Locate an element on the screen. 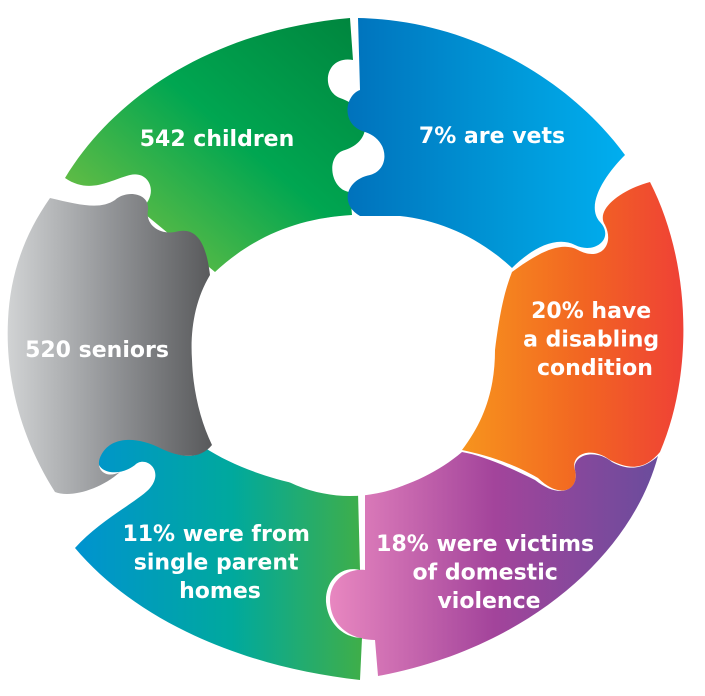 This screenshot has height=696, width=705. puzzle-piece-domestic-violence is located at coordinates (494, 564).